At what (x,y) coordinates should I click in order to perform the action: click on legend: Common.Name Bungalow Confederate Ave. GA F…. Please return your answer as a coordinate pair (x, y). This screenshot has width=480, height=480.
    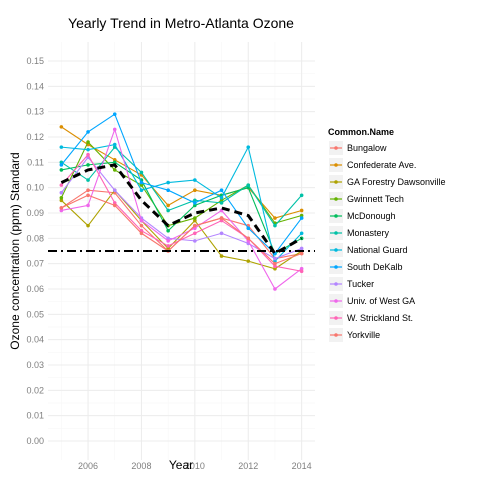
    Looking at the image, I should click on (387, 234).